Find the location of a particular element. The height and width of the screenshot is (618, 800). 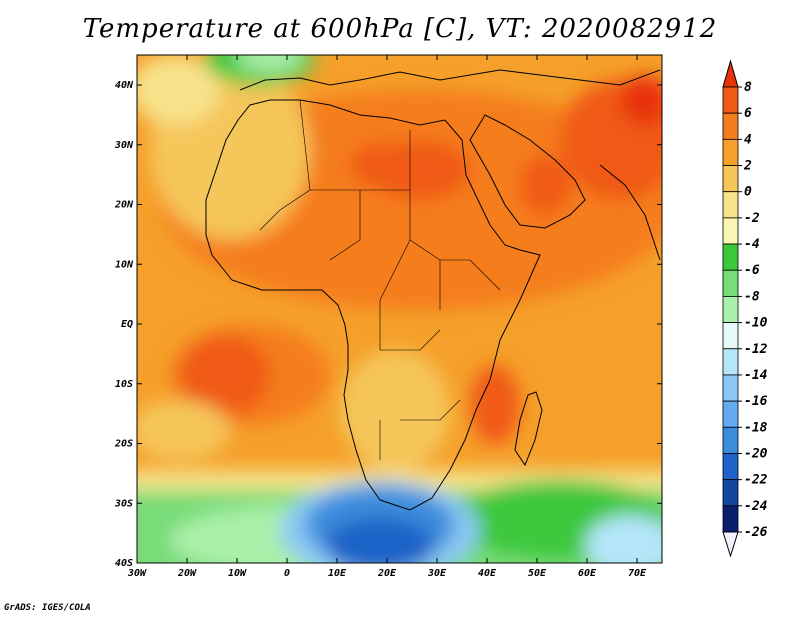

arabia-coastline is located at coordinates (527, 171).